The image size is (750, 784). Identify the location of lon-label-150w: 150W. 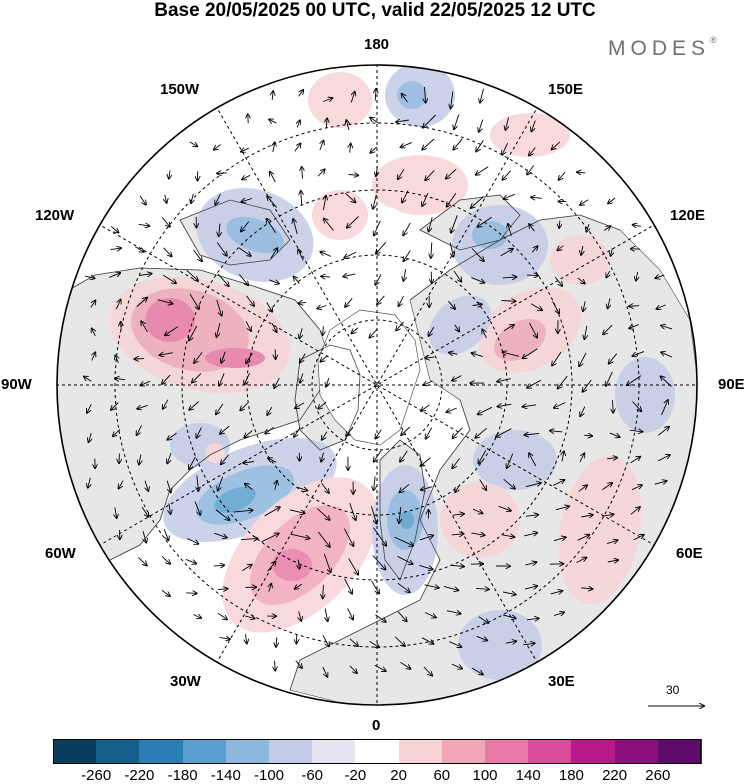
(179, 89).